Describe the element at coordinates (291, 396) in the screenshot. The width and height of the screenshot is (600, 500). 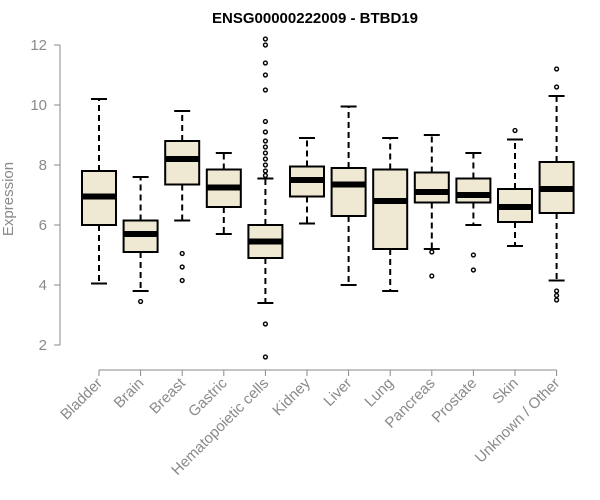
I see `x-tick-label: Kidney` at that location.